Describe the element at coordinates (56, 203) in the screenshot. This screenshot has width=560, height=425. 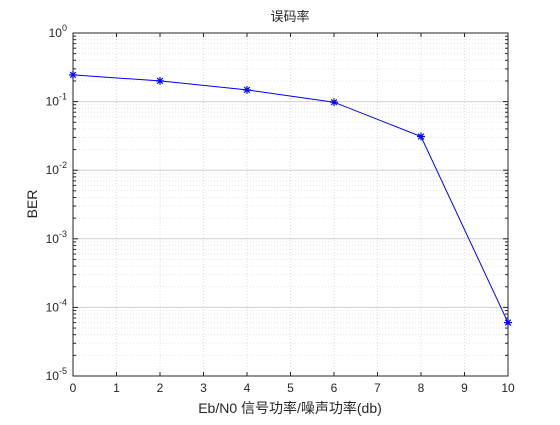
I see `y-tick-labels: 10⁻⁵ 10⁻⁴ 10⁻³ 10⁻² 10⁻¹ 10⁰` at that location.